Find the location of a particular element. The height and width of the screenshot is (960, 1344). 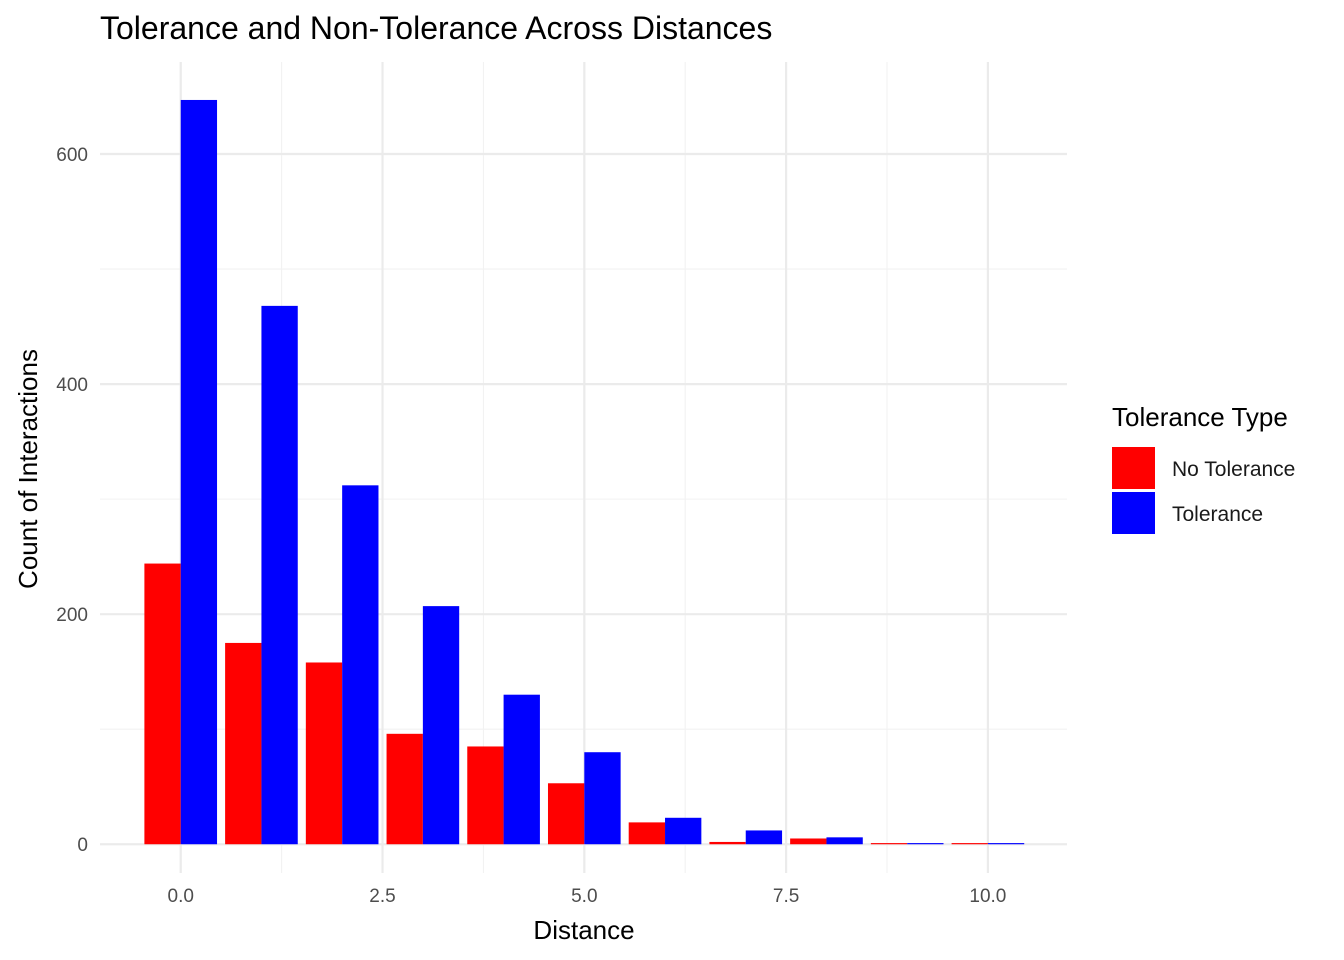

y-axis-ticks: 0 200 400 600 is located at coordinates (72, 500).